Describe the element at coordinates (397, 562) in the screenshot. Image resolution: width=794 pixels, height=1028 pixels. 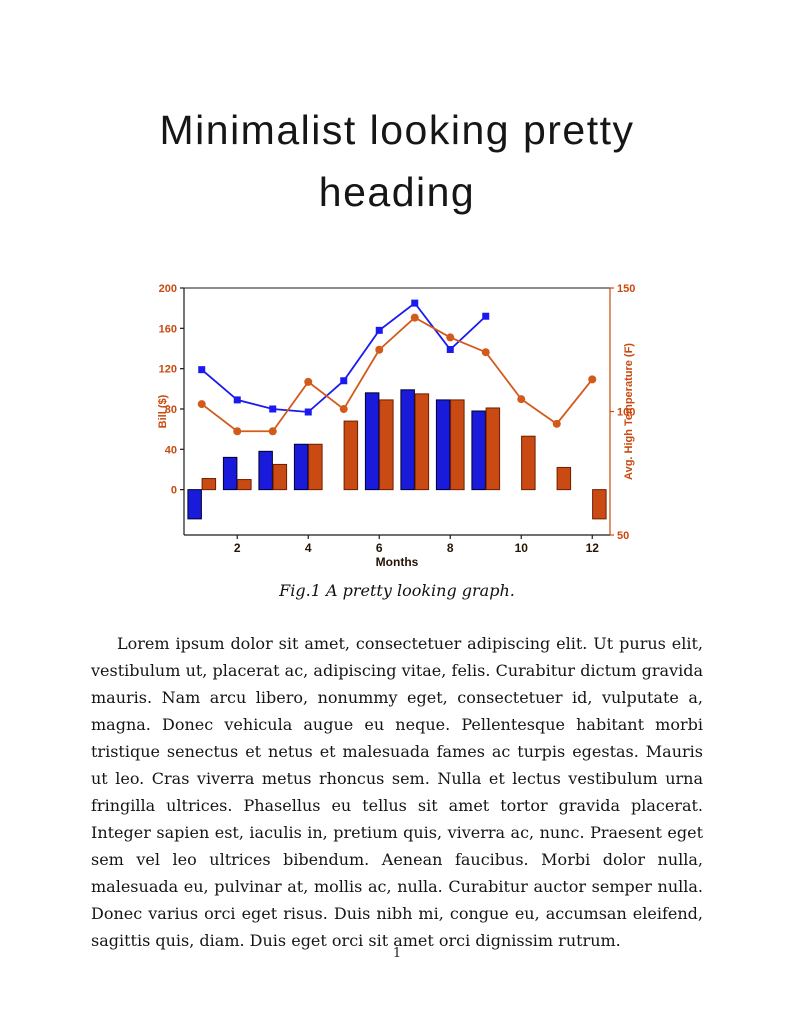
I see `svg-text: Months` at that location.